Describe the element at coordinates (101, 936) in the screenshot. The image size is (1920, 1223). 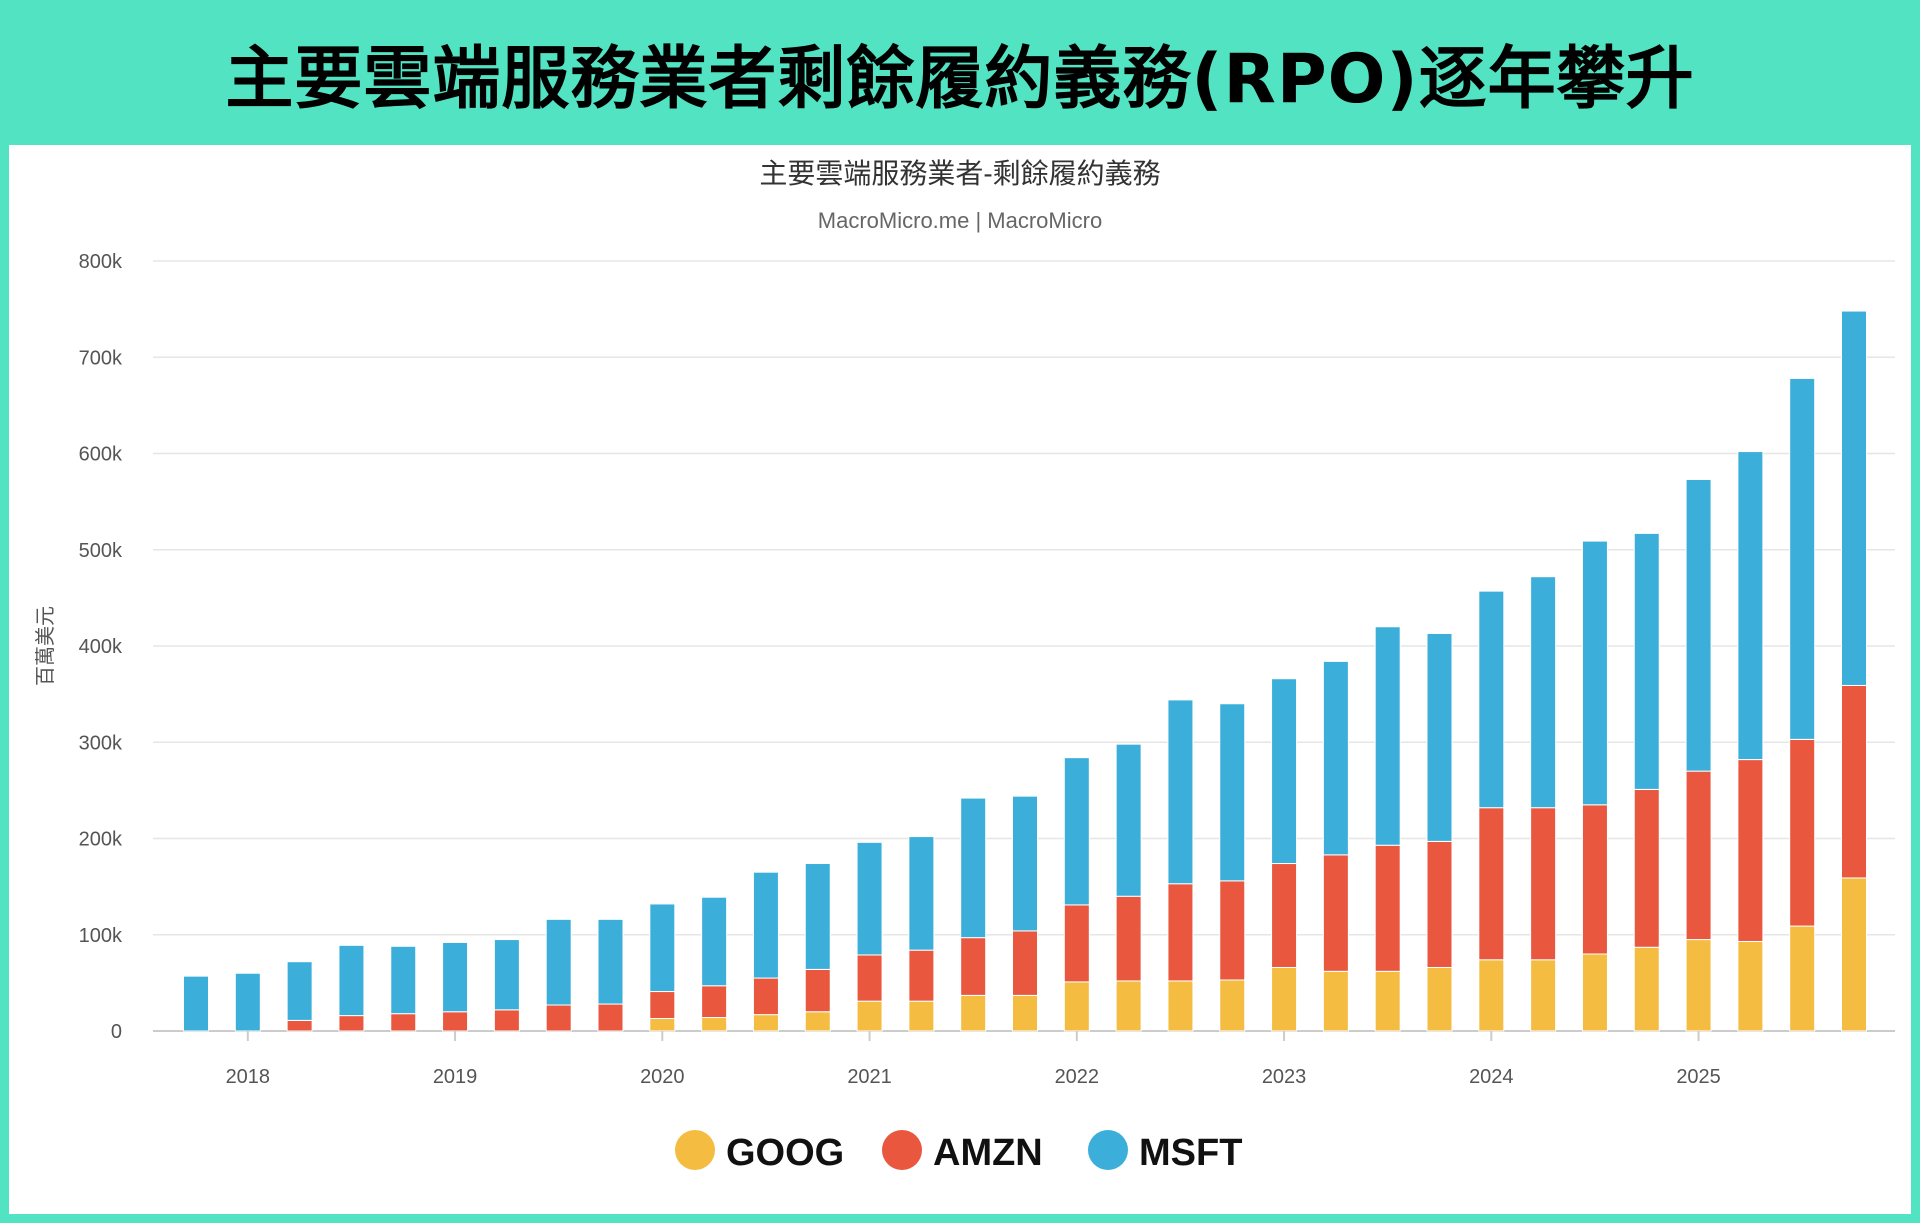
I see `y-tick-label: 100k` at that location.